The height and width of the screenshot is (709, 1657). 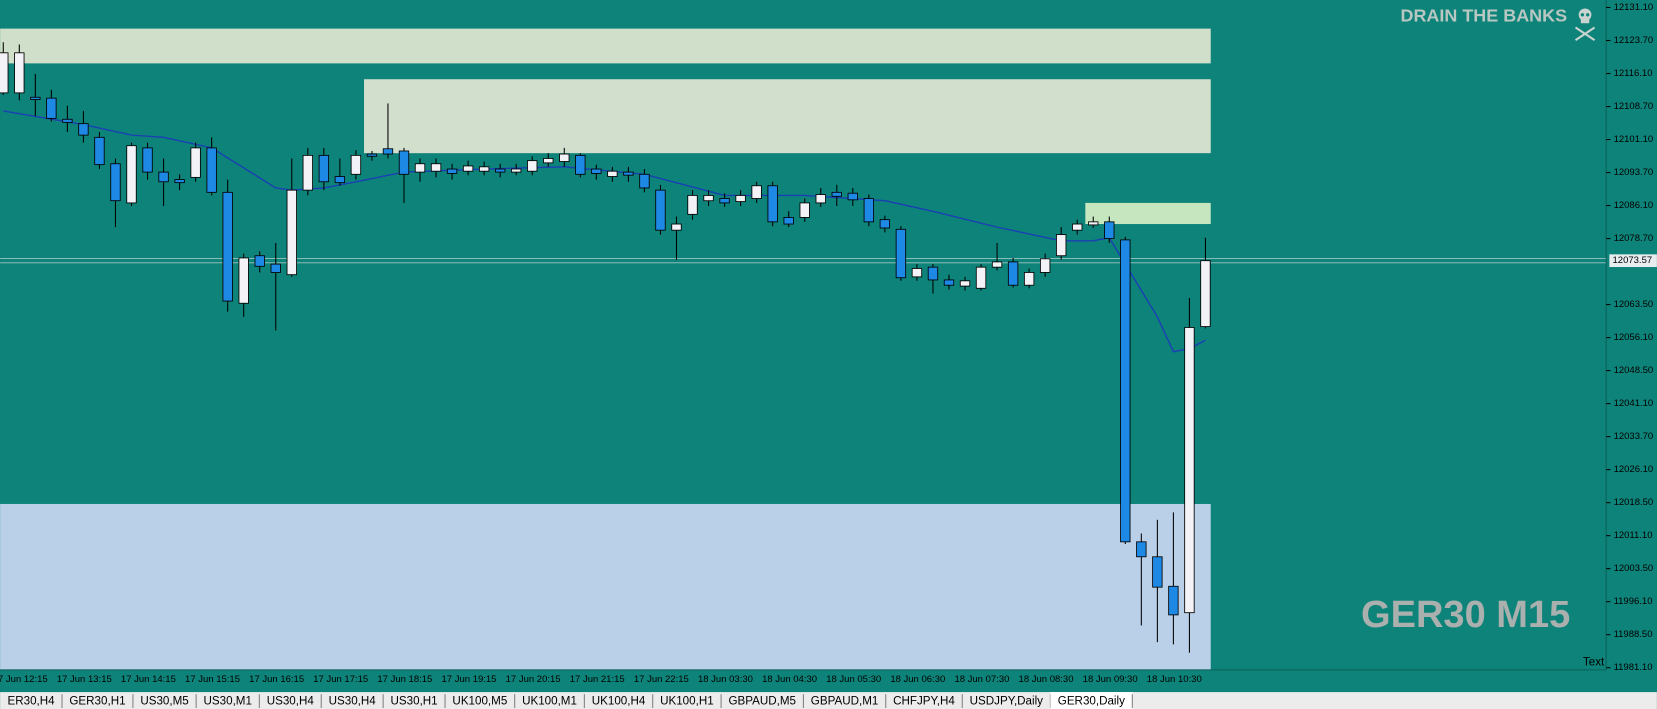 What do you see at coordinates (981, 679) in the screenshot?
I see `x-tick-label: 18 Jun 07:30` at bounding box center [981, 679].